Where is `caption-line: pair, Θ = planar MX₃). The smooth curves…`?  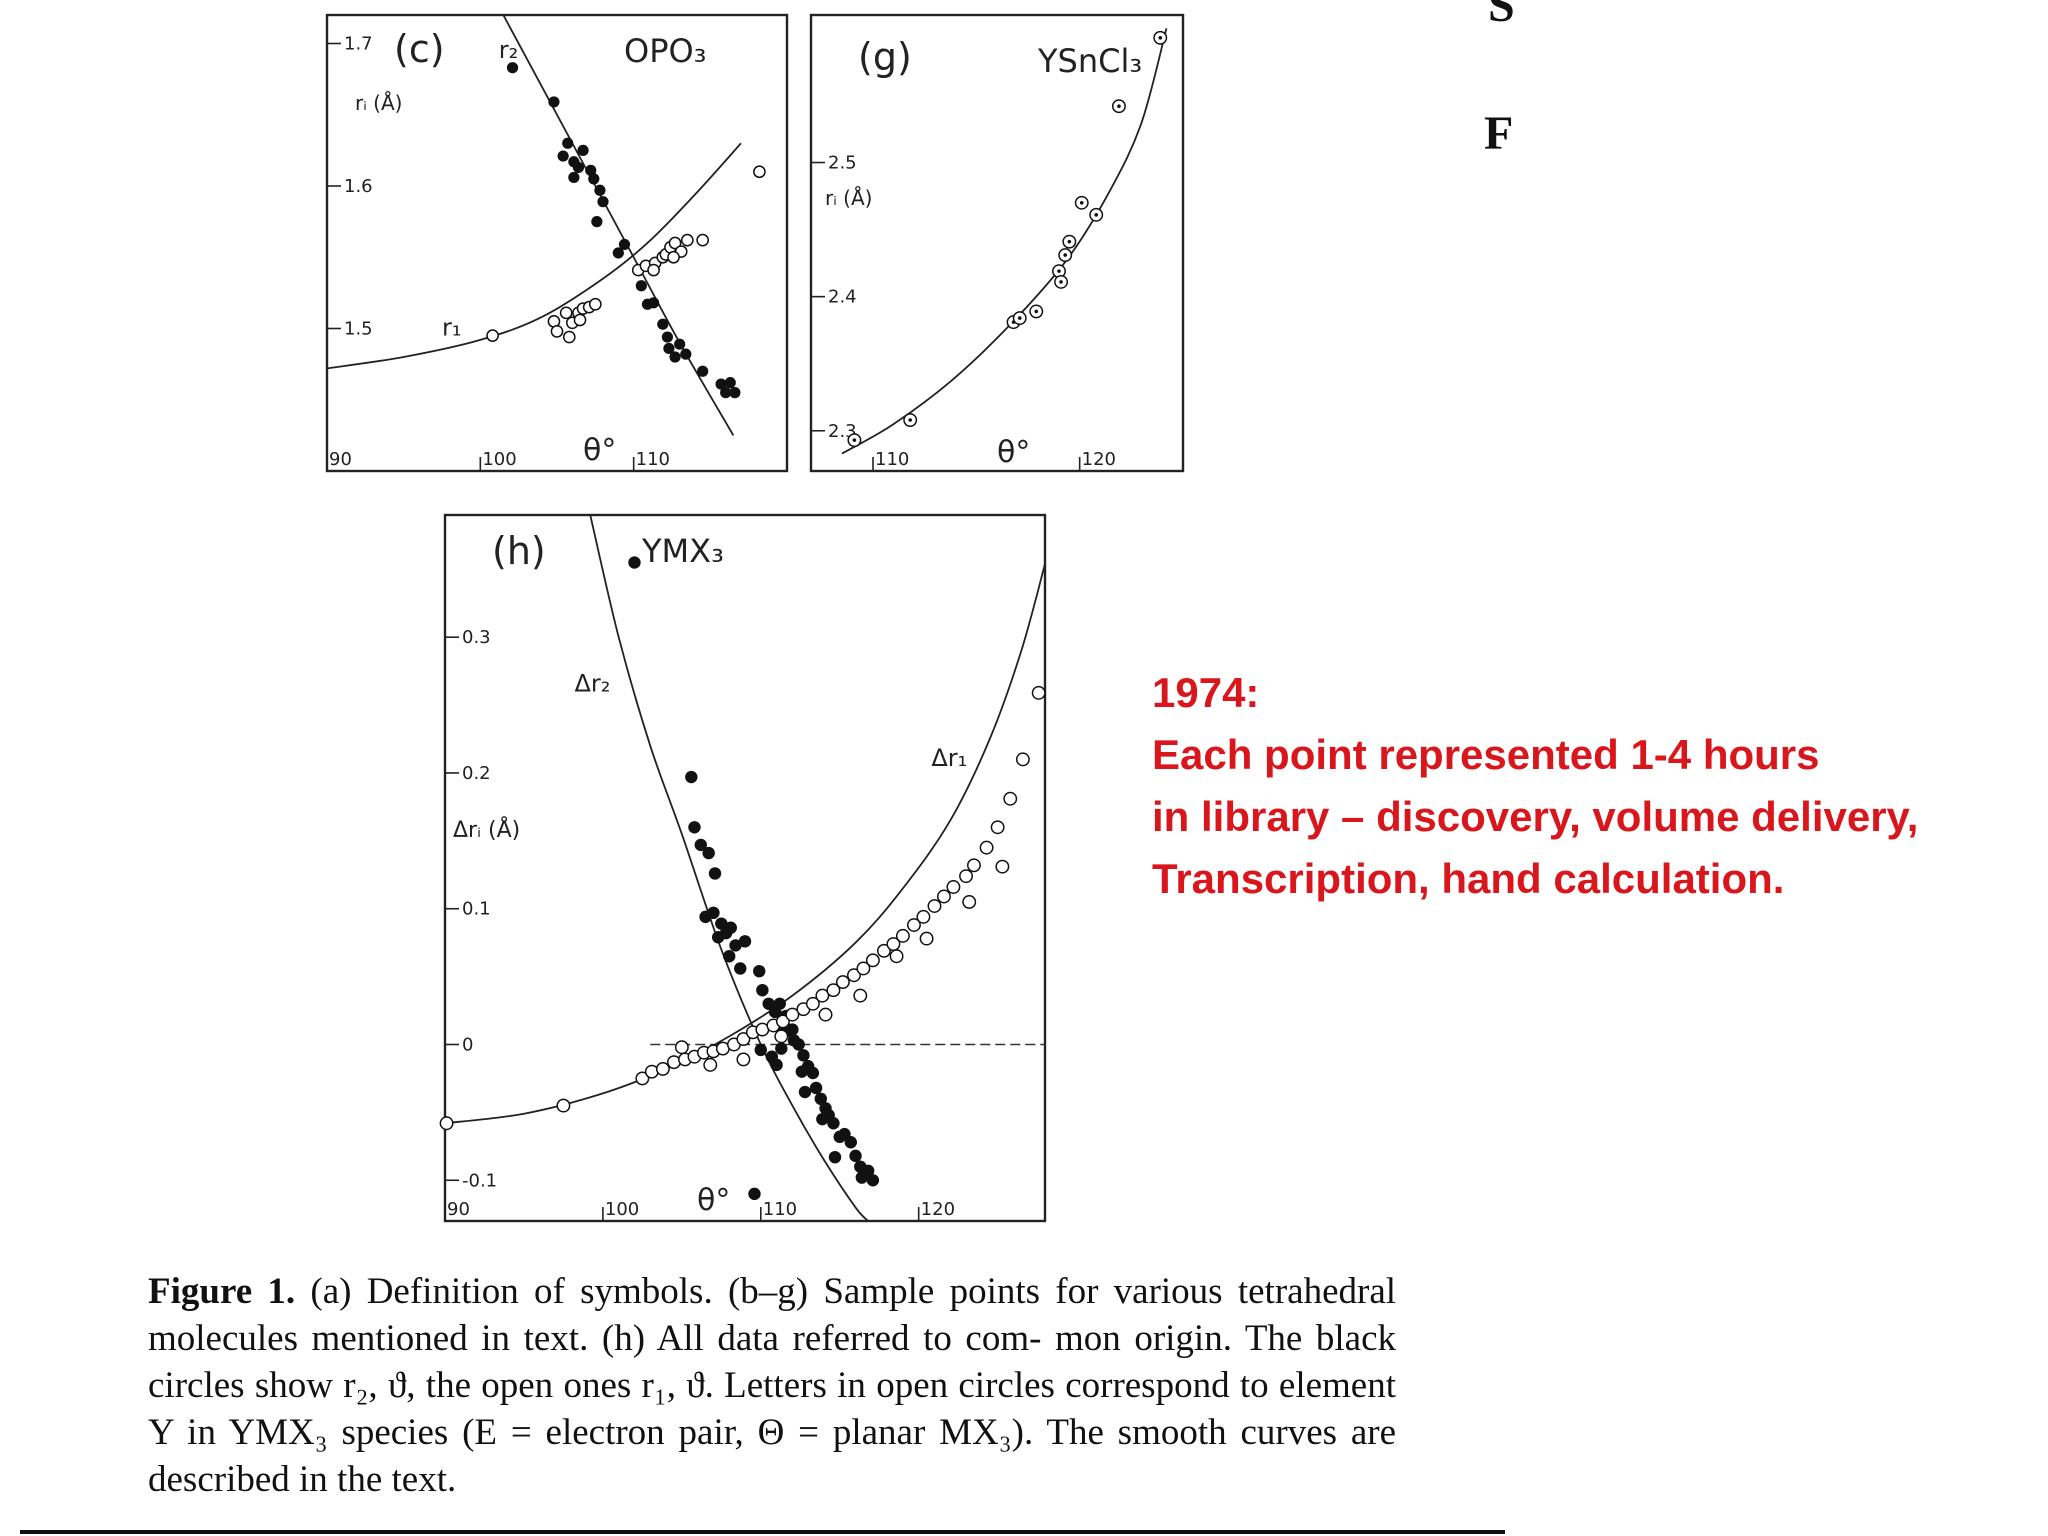
caption-line: pair, Θ = planar MX₃). The smooth curves… is located at coordinates (772, 1456).